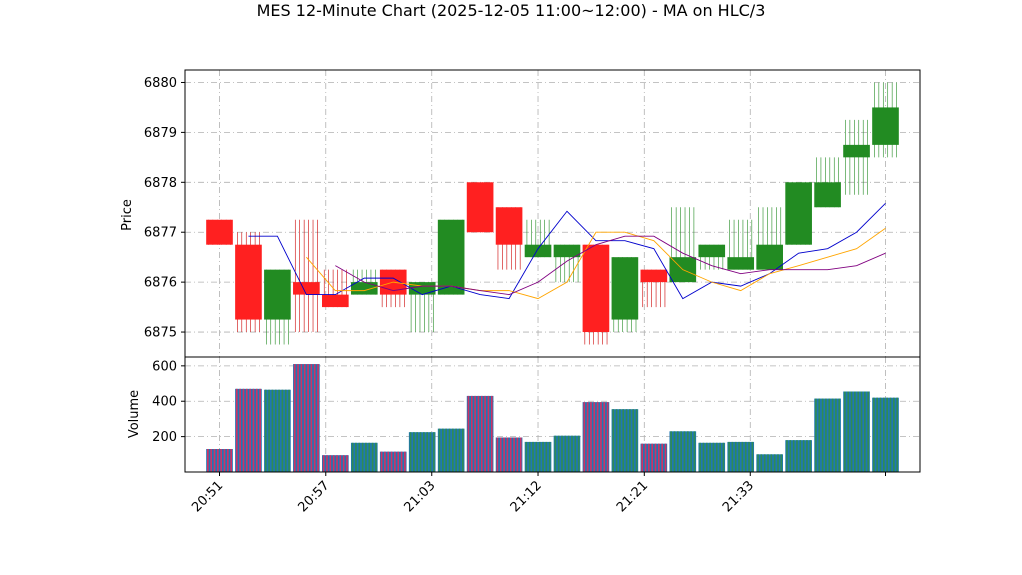  Describe the element at coordinates (164, 402) in the screenshot. I see `volume-tick-label: 400` at that location.